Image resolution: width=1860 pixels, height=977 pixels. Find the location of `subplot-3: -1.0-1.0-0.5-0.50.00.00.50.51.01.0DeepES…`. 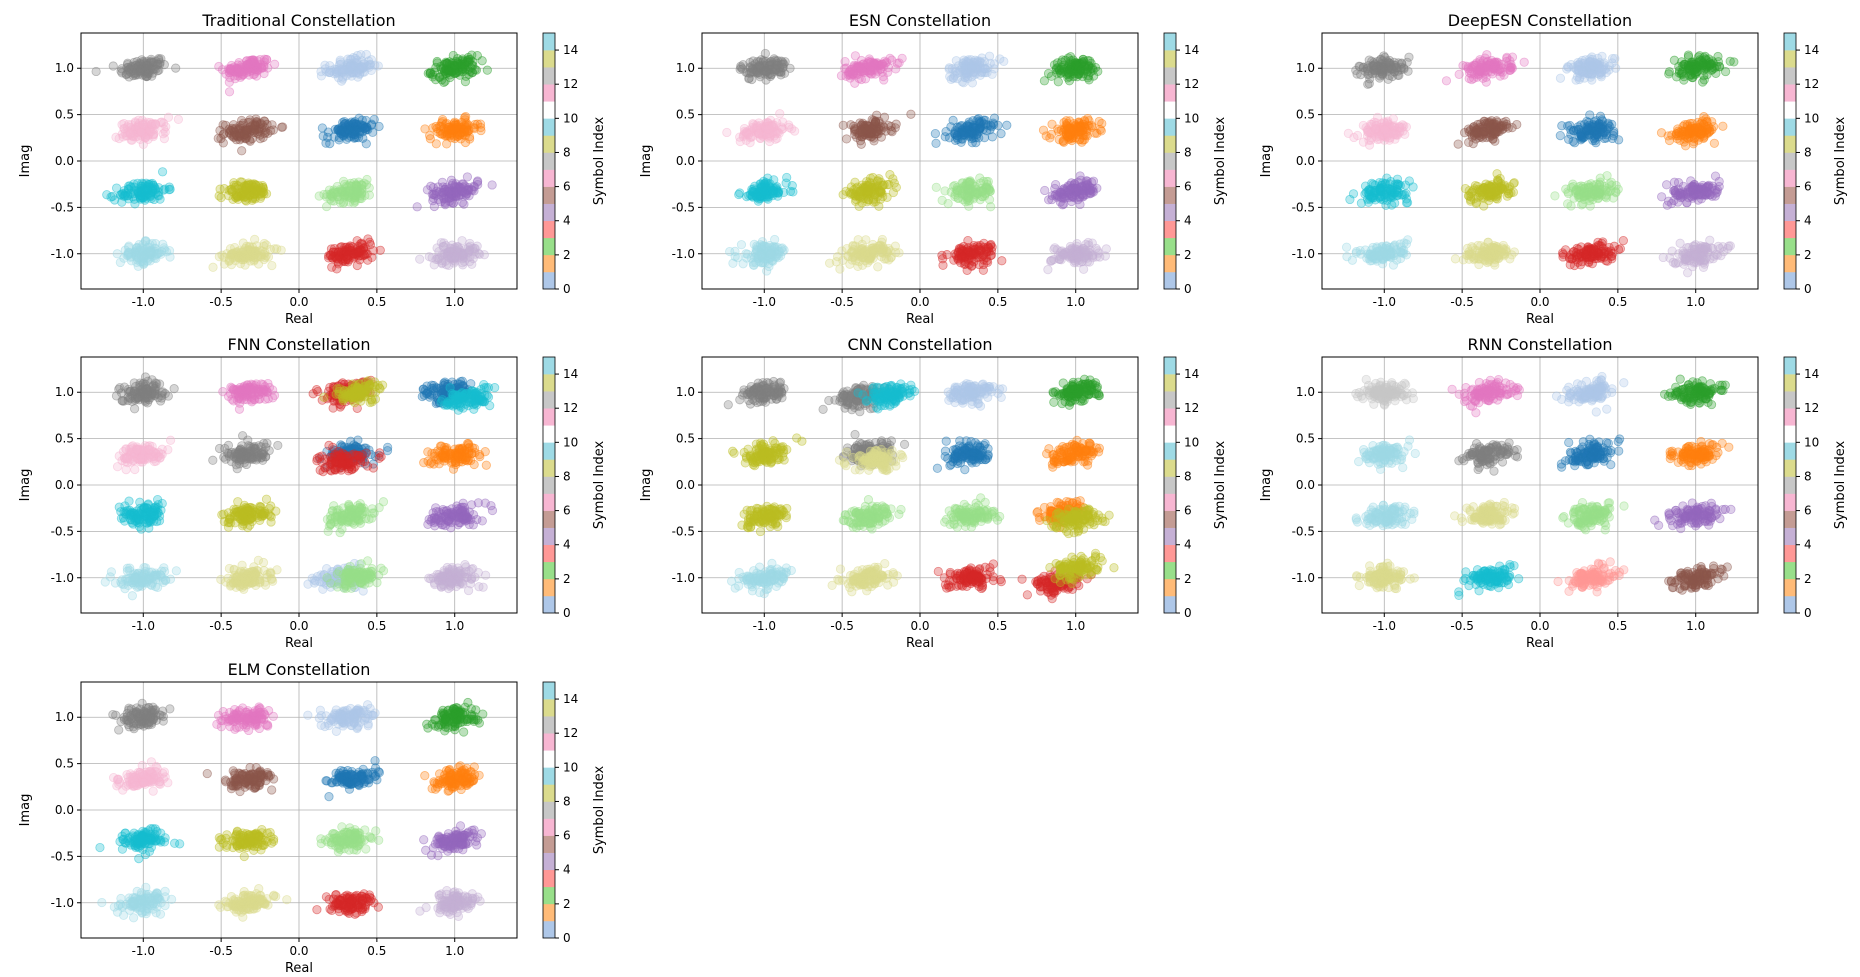

subplot-3: -1.0-1.0-0.5-0.50.00.00.50.51.01.0DeepES… is located at coordinates (1553, 169).